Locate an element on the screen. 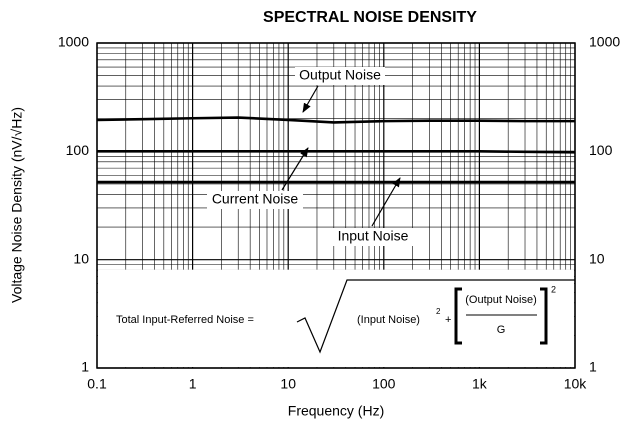 Image resolution: width=631 pixels, height=428 pixels. legend-label: Output Noise is located at coordinates (340, 75).